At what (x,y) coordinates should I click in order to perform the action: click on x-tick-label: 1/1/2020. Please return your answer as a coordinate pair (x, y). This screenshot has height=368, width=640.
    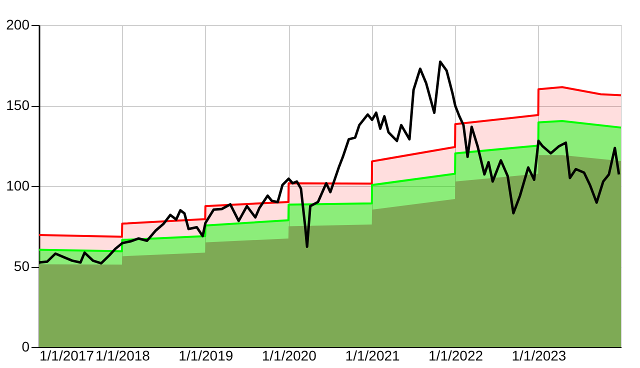
    Looking at the image, I should click on (289, 356).